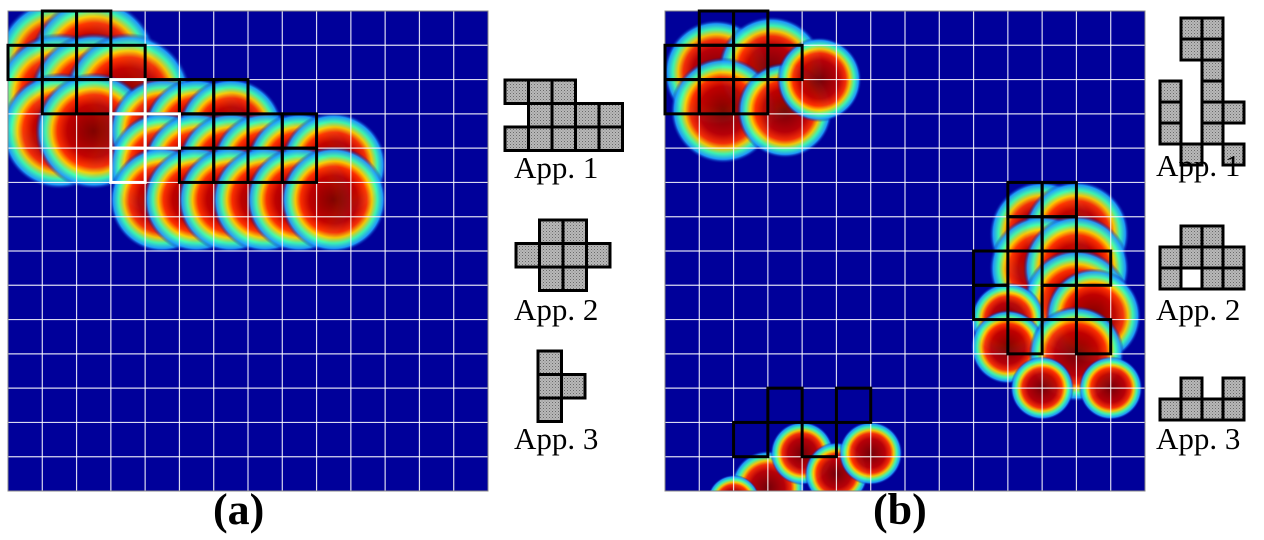  What do you see at coordinates (333, 199) in the screenshot?
I see `heat-blob` at bounding box center [333, 199].